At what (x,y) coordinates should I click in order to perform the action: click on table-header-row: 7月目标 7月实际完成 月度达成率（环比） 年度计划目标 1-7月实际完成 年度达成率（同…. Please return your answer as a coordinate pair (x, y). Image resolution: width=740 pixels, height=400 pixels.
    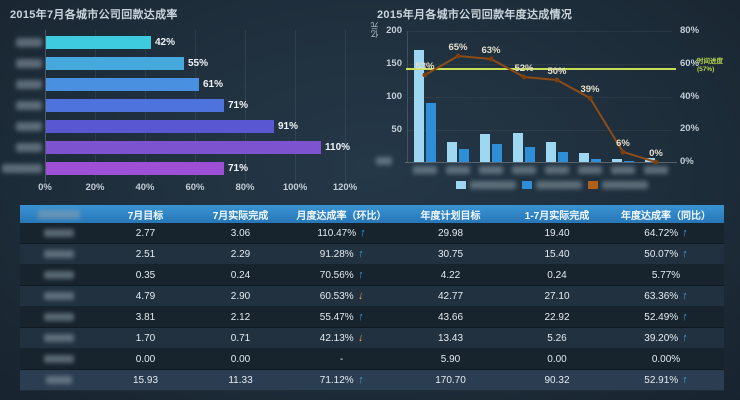
    Looking at the image, I should click on (372, 214).